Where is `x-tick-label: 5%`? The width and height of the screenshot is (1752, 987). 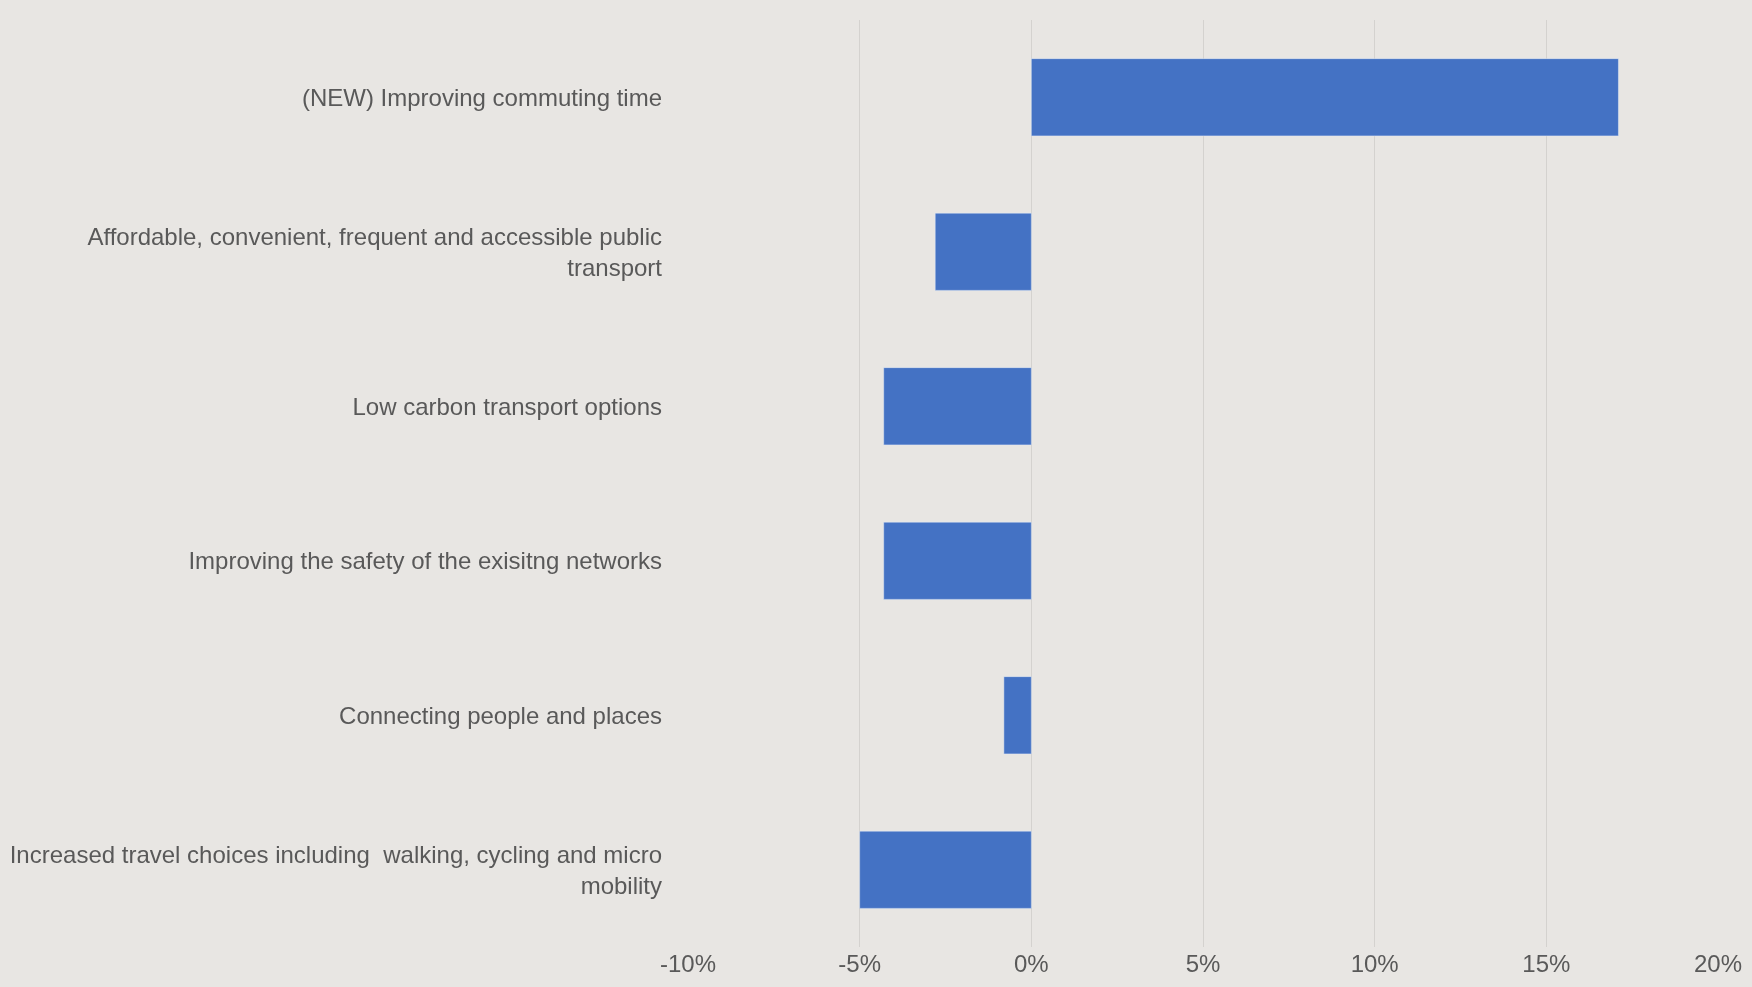
x-tick-label: 5% is located at coordinates (1203, 963).